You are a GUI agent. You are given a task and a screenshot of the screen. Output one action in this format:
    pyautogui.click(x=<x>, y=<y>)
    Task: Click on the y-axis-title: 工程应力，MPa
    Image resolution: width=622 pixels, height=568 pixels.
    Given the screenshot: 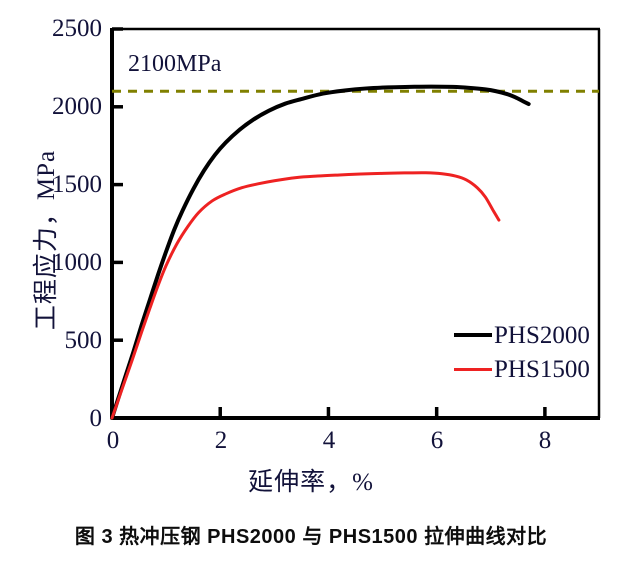 What is the action you would take?
    pyautogui.click(x=46, y=240)
    